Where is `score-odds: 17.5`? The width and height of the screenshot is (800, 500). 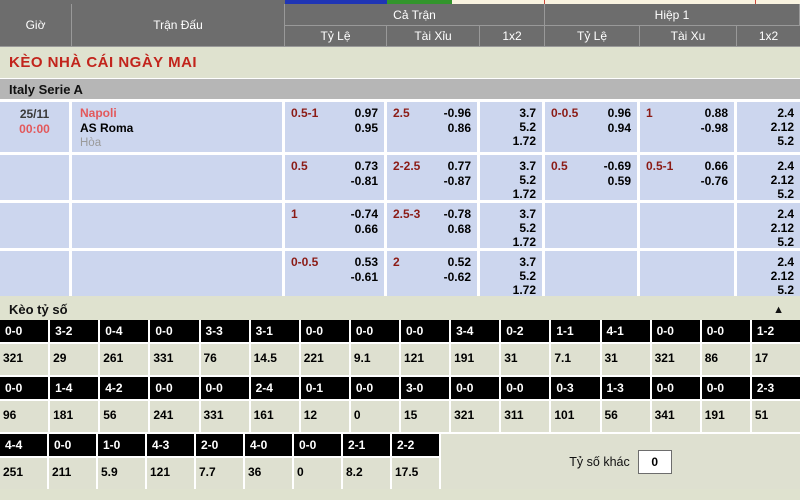
score-odds: 17.5 is located at coordinates (415, 473).